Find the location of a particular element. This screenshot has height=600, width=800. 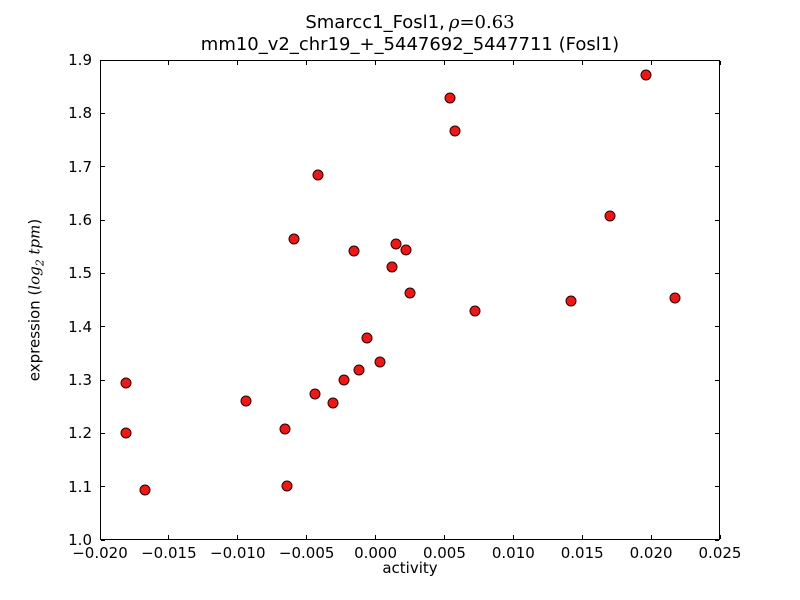

y-tick-label: 1.9 is located at coordinates (80, 60).